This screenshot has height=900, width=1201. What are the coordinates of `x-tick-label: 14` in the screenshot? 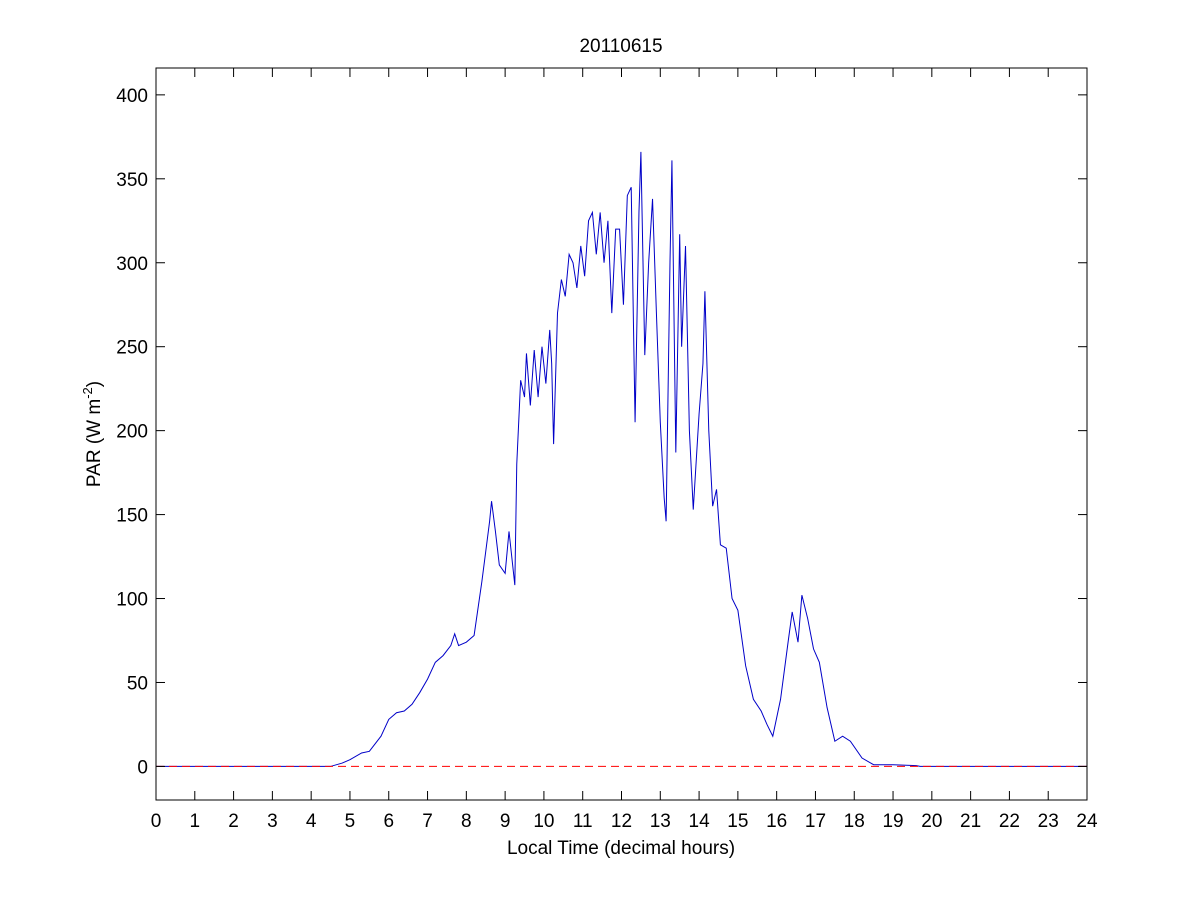 It's located at (700, 821).